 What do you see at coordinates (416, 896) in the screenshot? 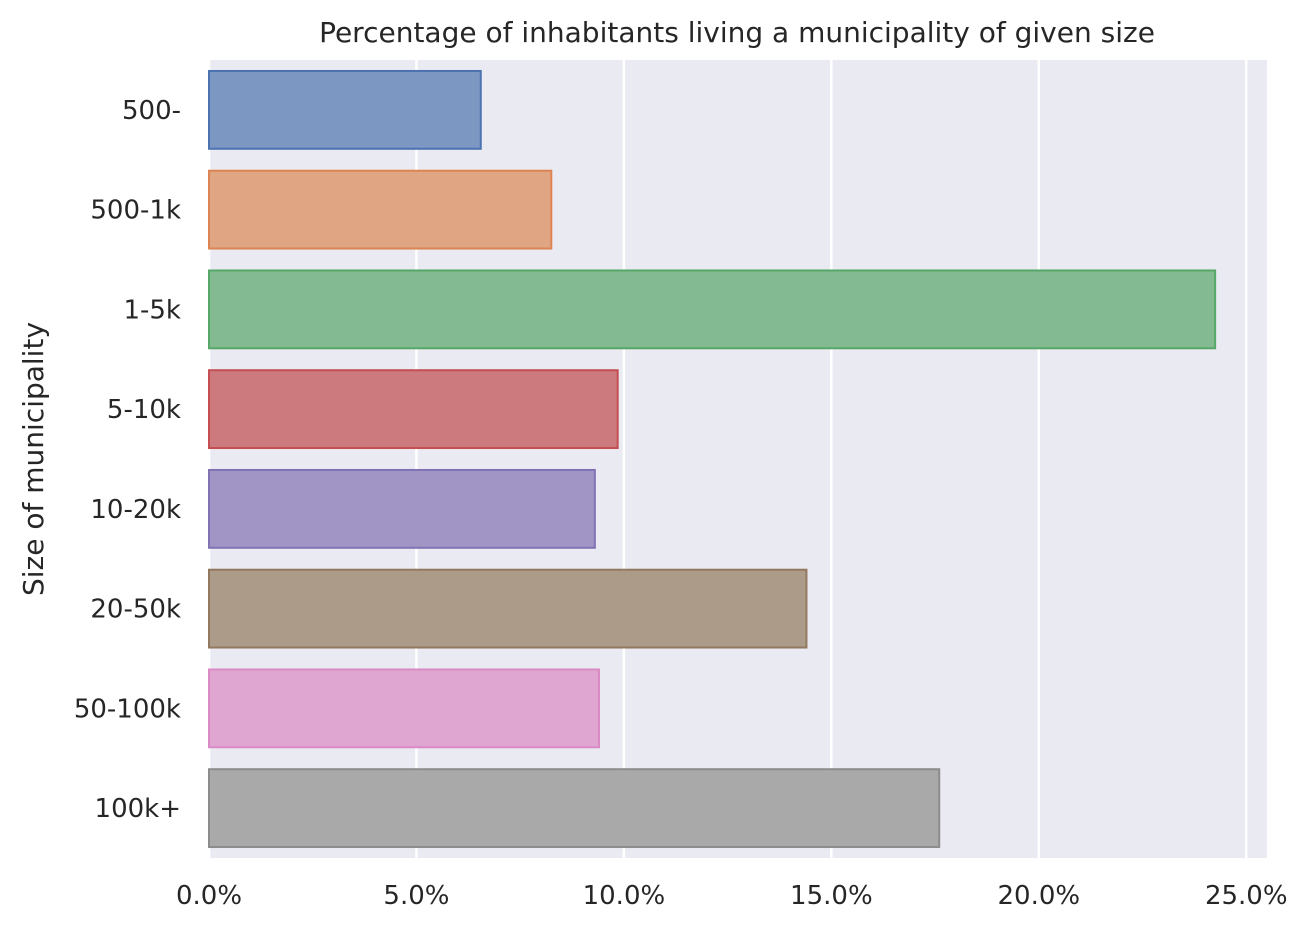
I see `x-tick-label: 5.0%` at bounding box center [416, 896].